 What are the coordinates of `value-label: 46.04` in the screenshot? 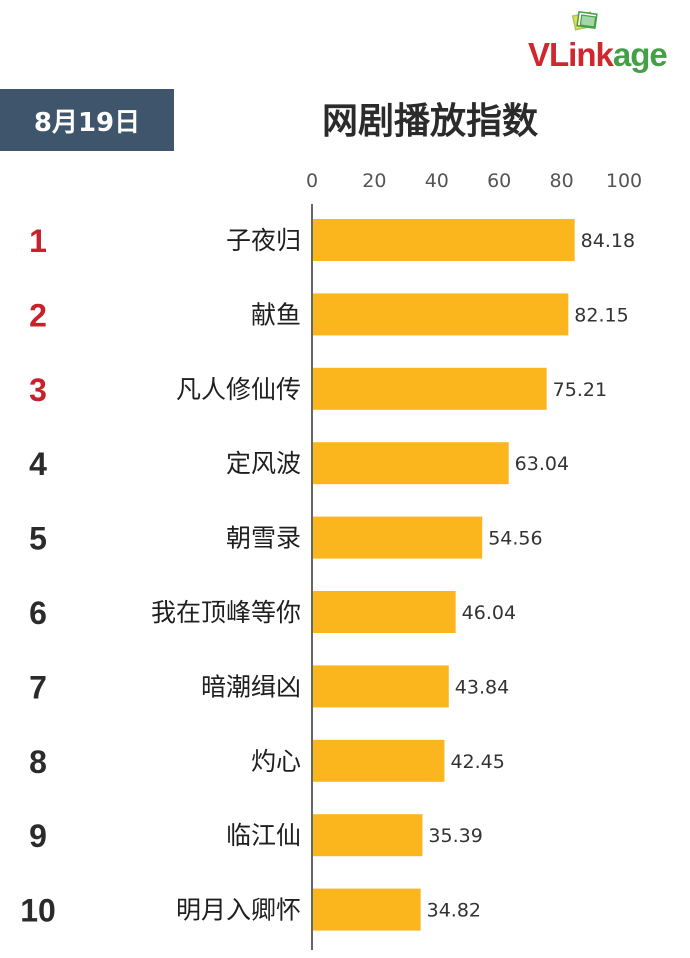 It's located at (489, 613).